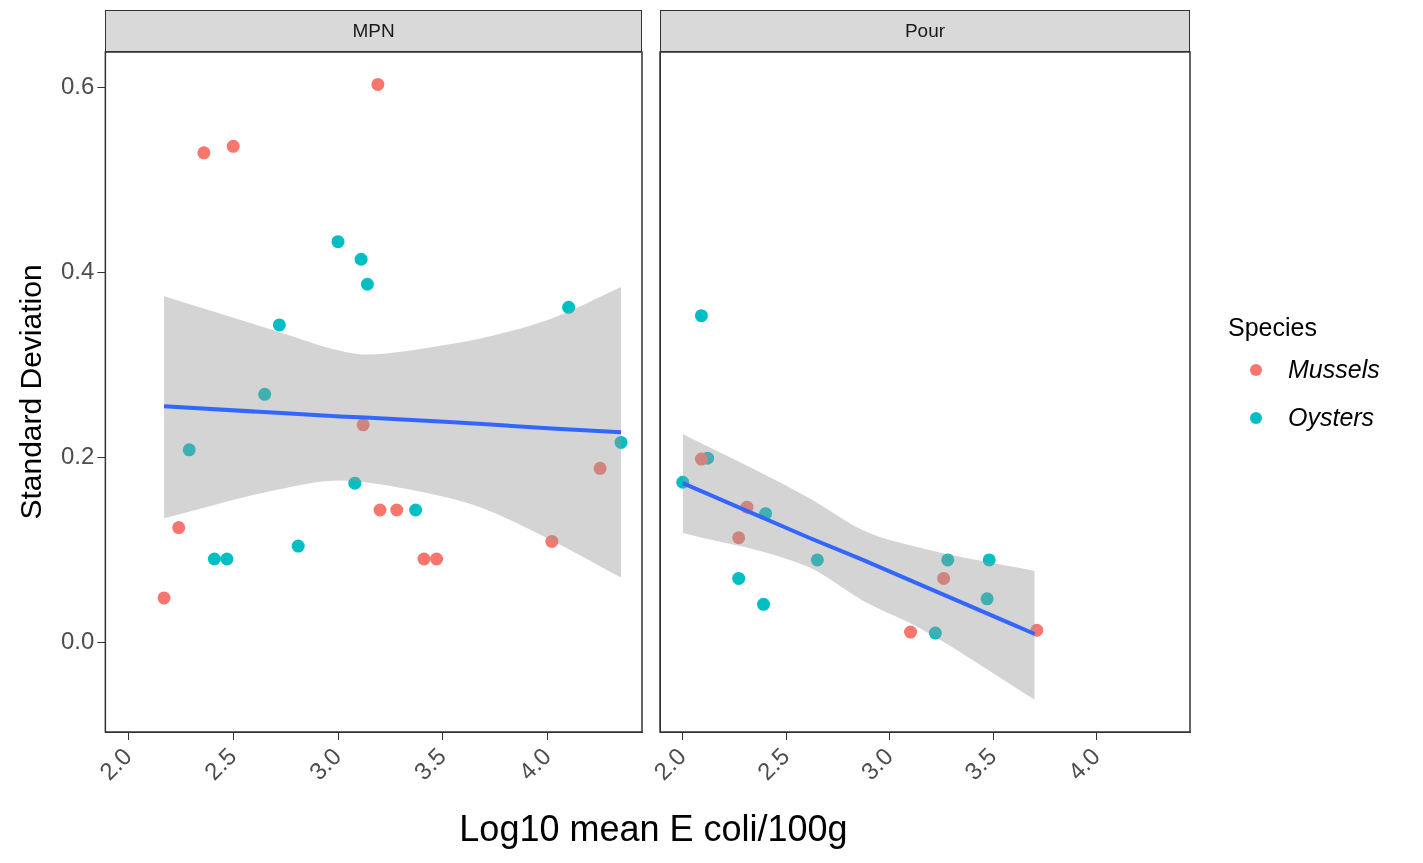  What do you see at coordinates (1334, 370) in the screenshot?
I see `legend-label: Mussels` at bounding box center [1334, 370].